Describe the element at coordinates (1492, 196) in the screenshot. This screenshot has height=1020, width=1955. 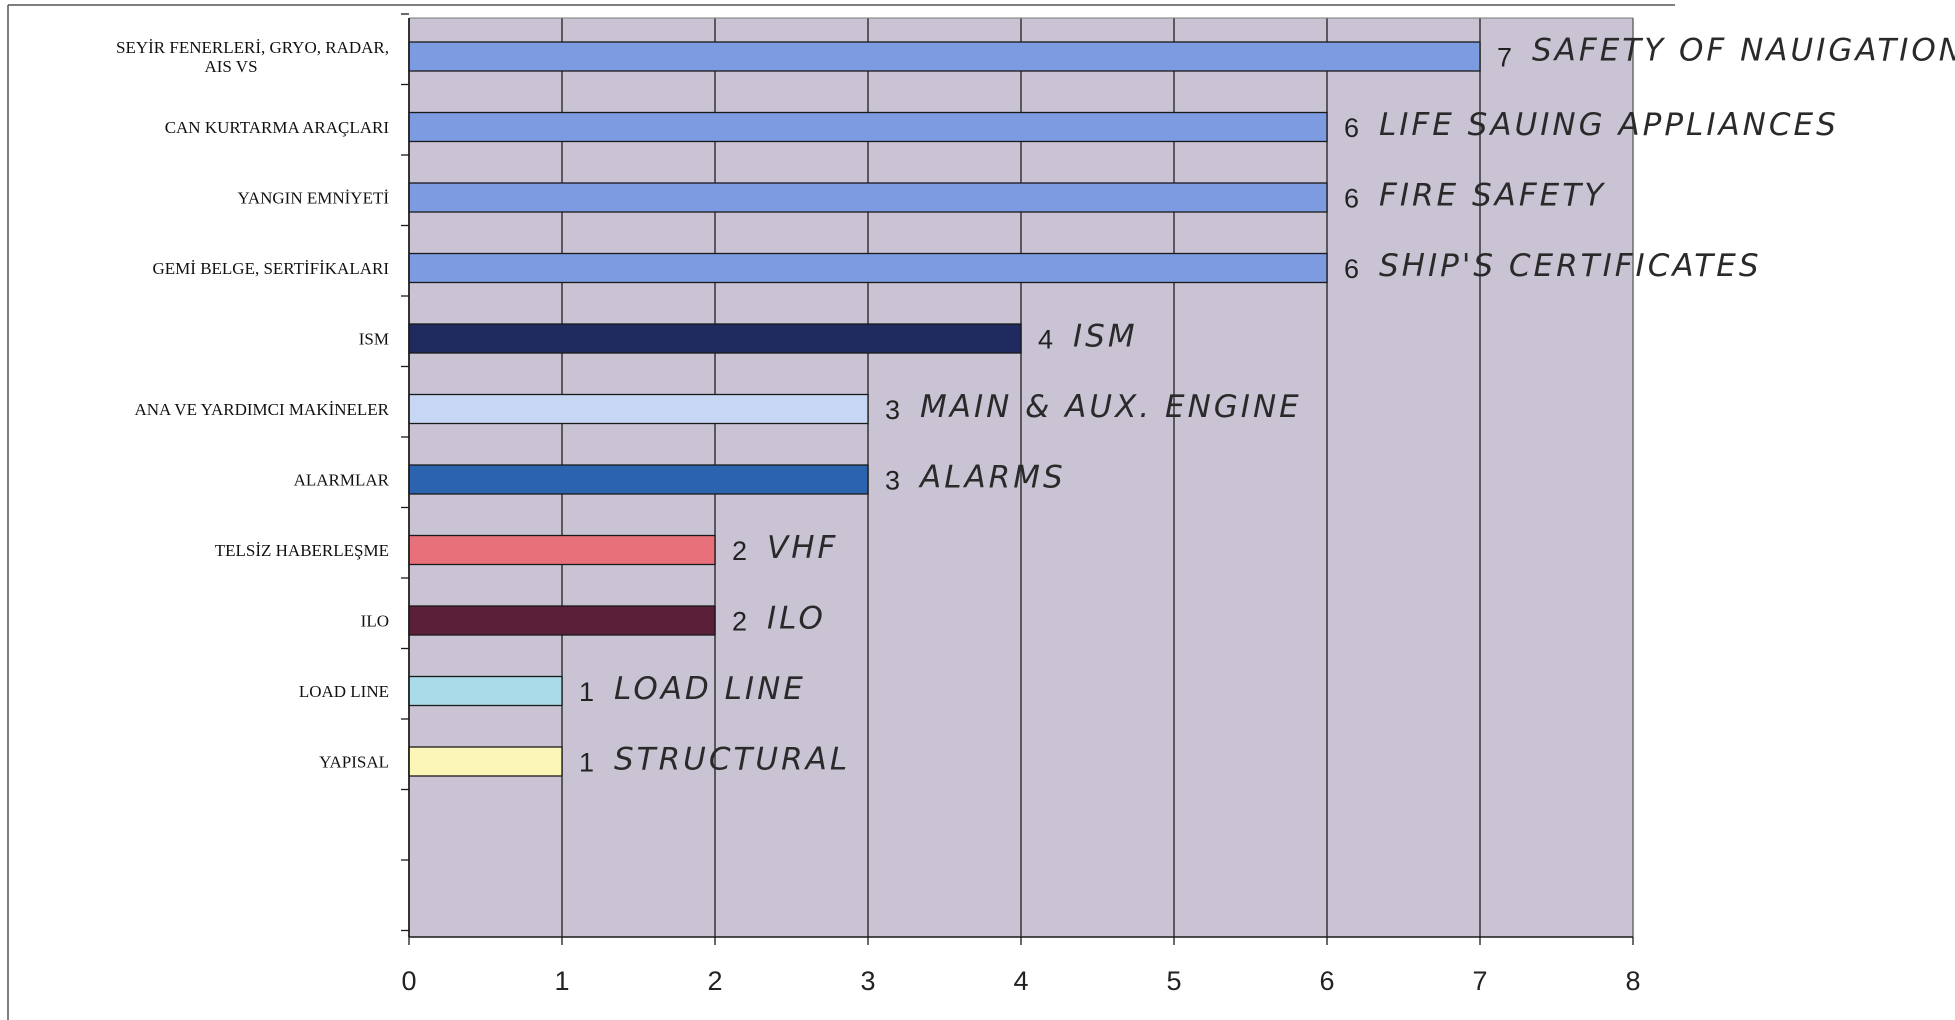
I see `annotation: FIRE SAFETY` at that location.